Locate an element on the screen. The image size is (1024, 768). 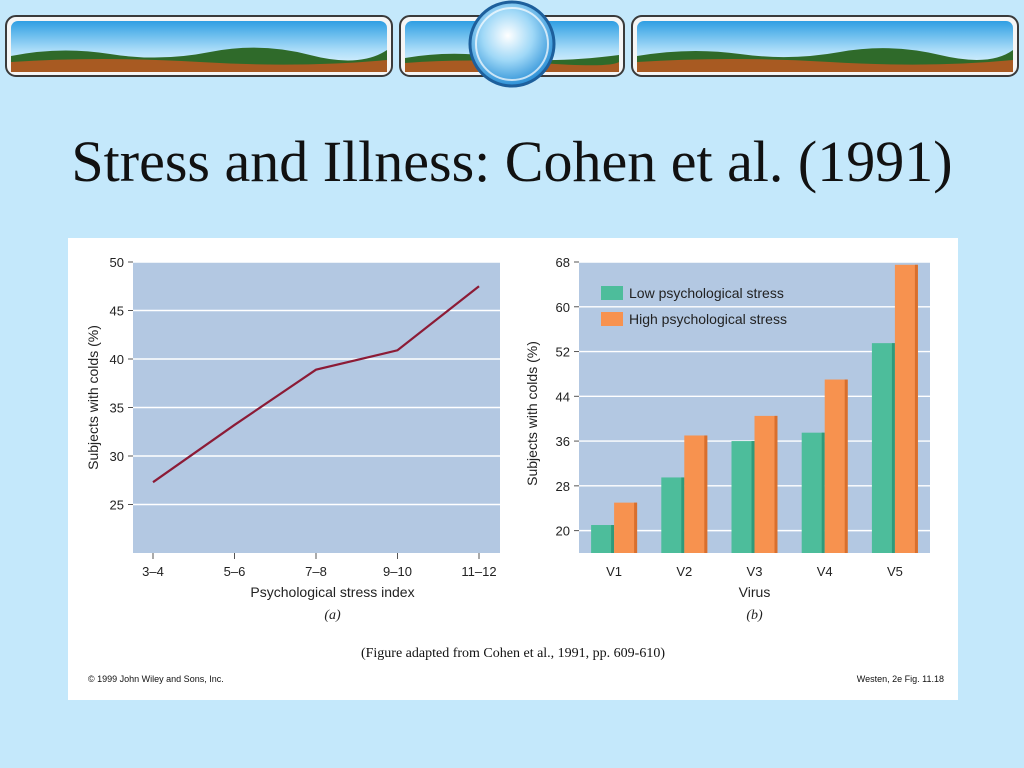
legend-label-high: High psychological stress is located at coordinates (708, 319).